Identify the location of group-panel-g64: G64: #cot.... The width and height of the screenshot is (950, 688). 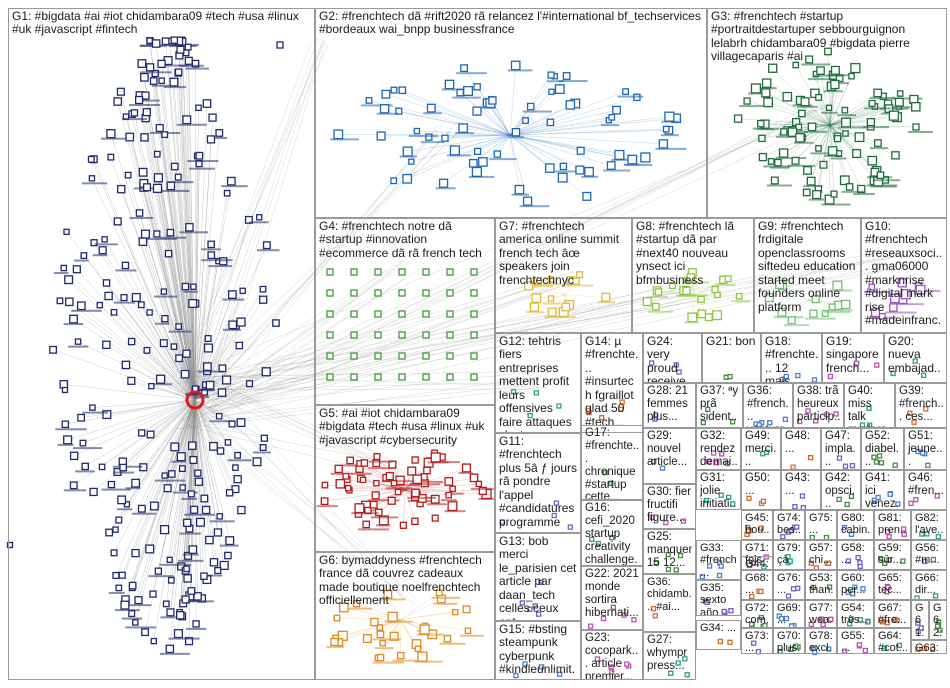
(892, 641).